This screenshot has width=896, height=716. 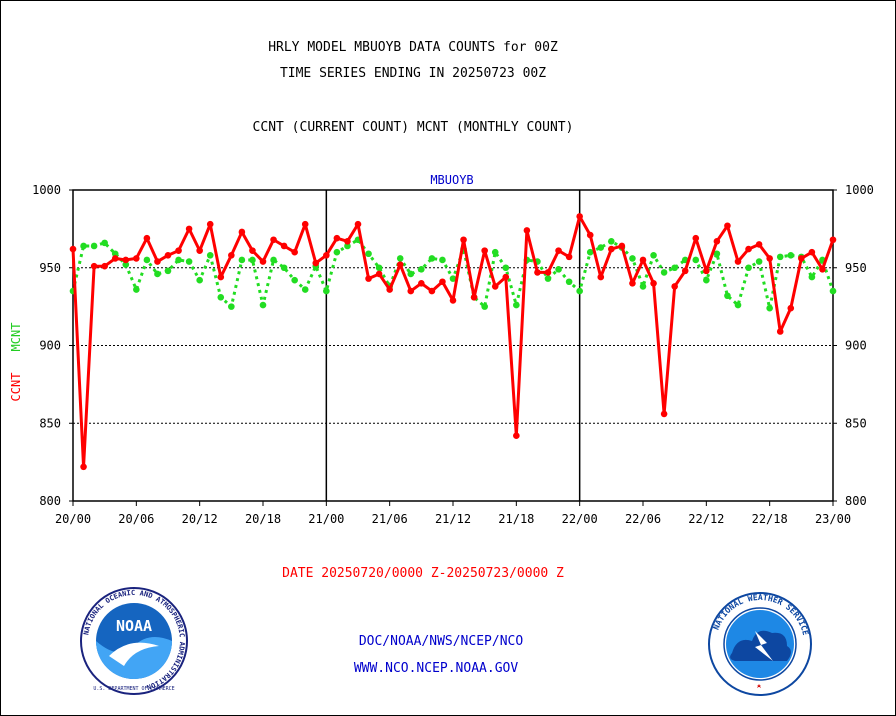 I want to click on y-tick-label-left: 850, so click(x=50, y=423).